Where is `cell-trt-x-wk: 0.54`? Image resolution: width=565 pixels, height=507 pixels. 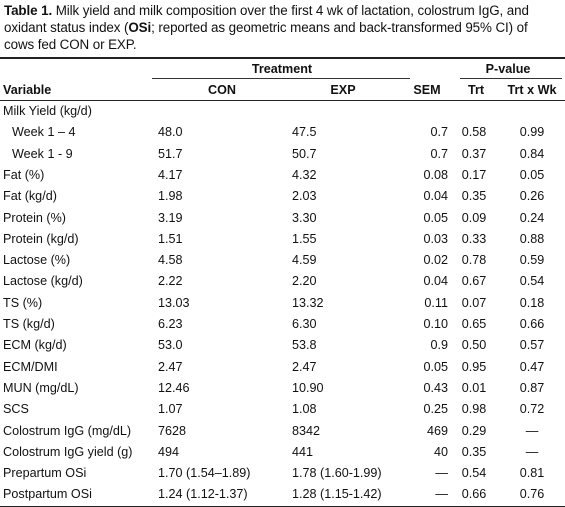 cell-trt-x-wk: 0.54 is located at coordinates (532, 281).